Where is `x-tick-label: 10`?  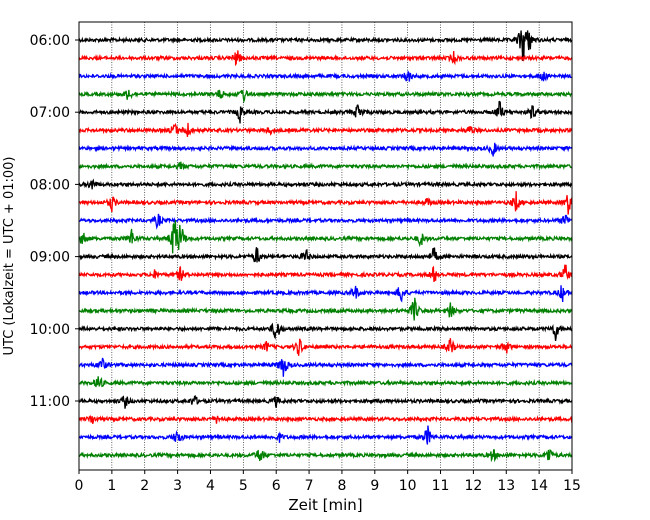 x-tick-label: 10 is located at coordinates (408, 486).